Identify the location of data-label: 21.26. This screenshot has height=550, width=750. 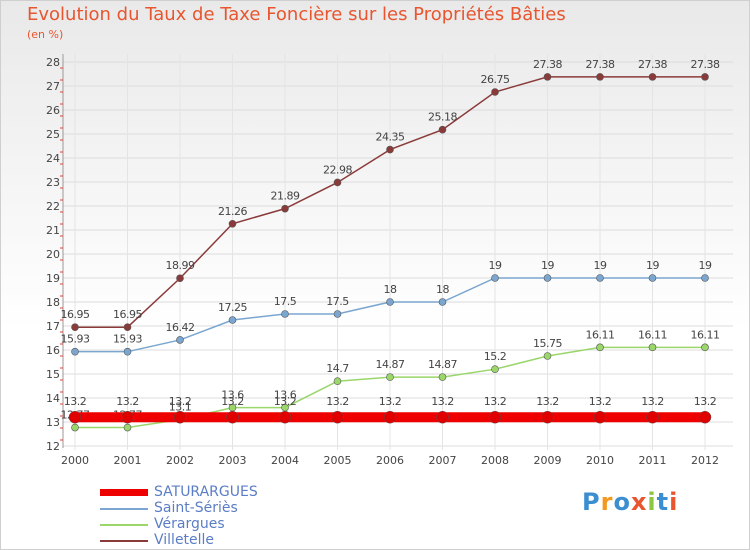
(232, 211).